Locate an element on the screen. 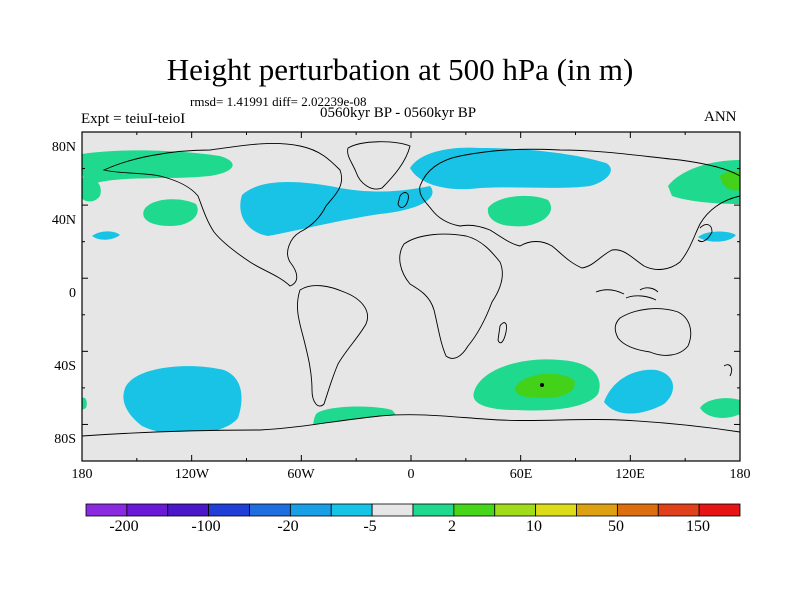 Image resolution: width=800 pixels, height=600 pixels. lat-tick-label: 80S is located at coordinates (65, 439).